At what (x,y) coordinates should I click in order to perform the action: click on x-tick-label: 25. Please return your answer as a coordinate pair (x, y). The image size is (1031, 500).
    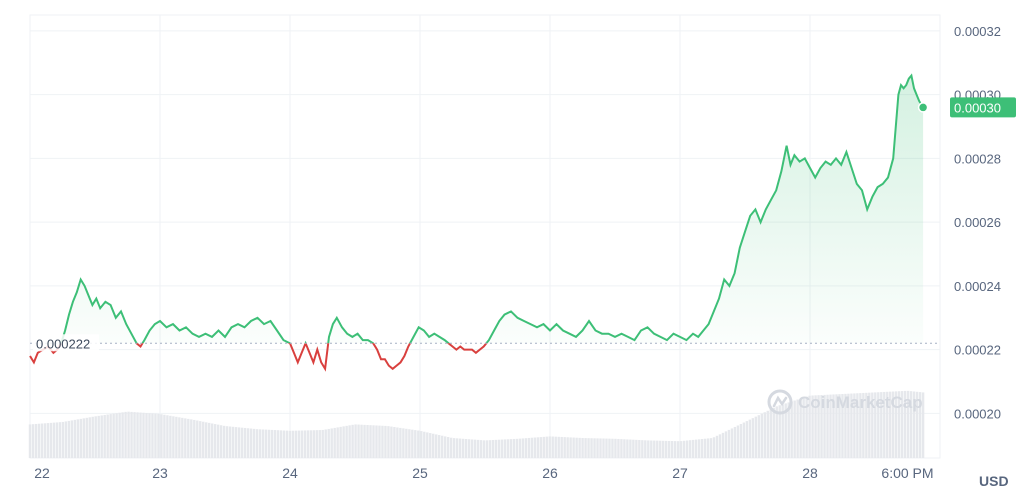
    Looking at the image, I should click on (420, 473).